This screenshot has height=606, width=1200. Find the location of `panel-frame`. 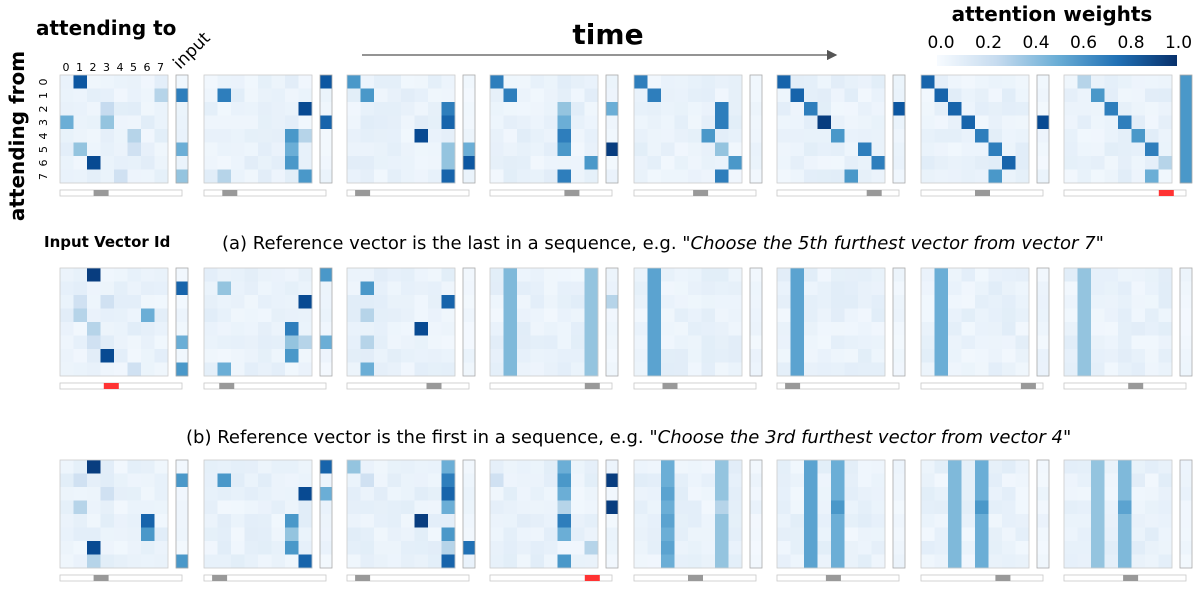

panel-frame is located at coordinates (258, 322).